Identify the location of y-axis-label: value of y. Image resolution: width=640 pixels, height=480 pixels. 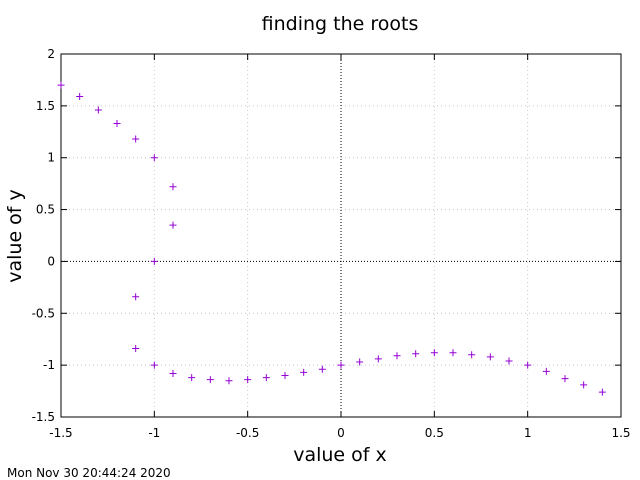
(15, 236).